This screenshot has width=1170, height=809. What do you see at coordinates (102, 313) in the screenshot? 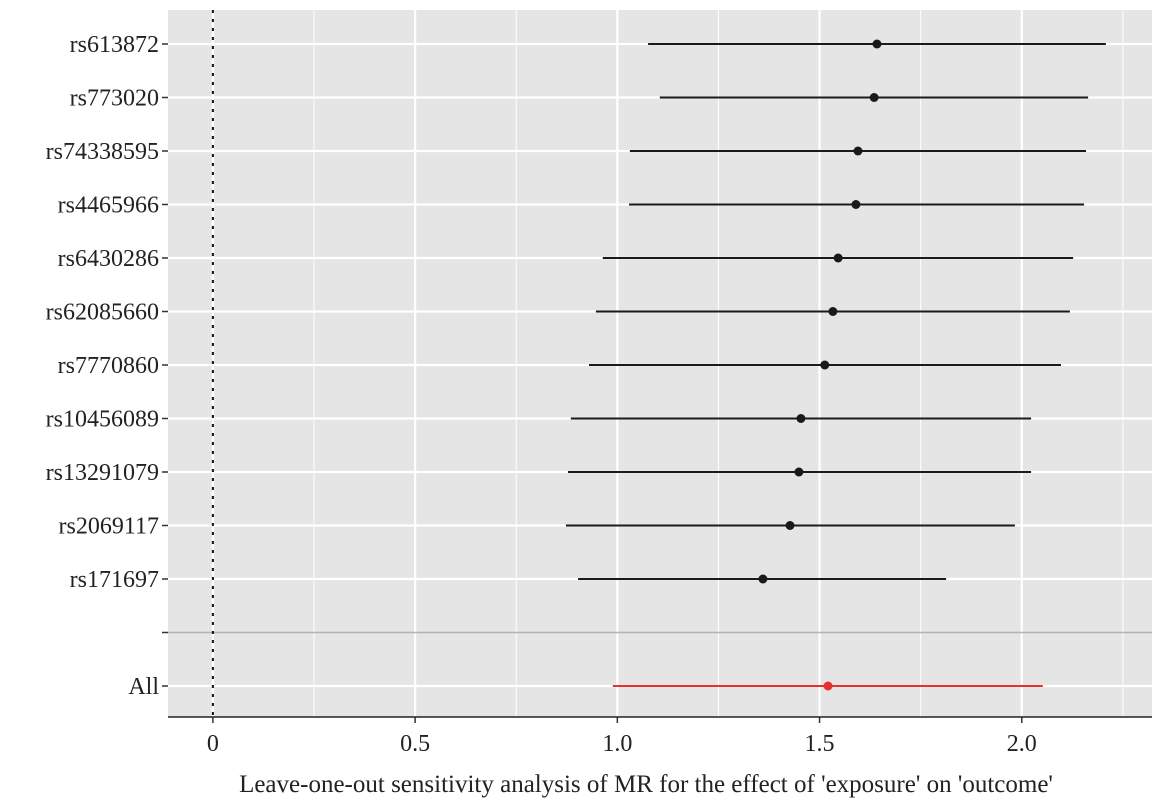
I see `y-tick-label: rs62085660` at bounding box center [102, 313].